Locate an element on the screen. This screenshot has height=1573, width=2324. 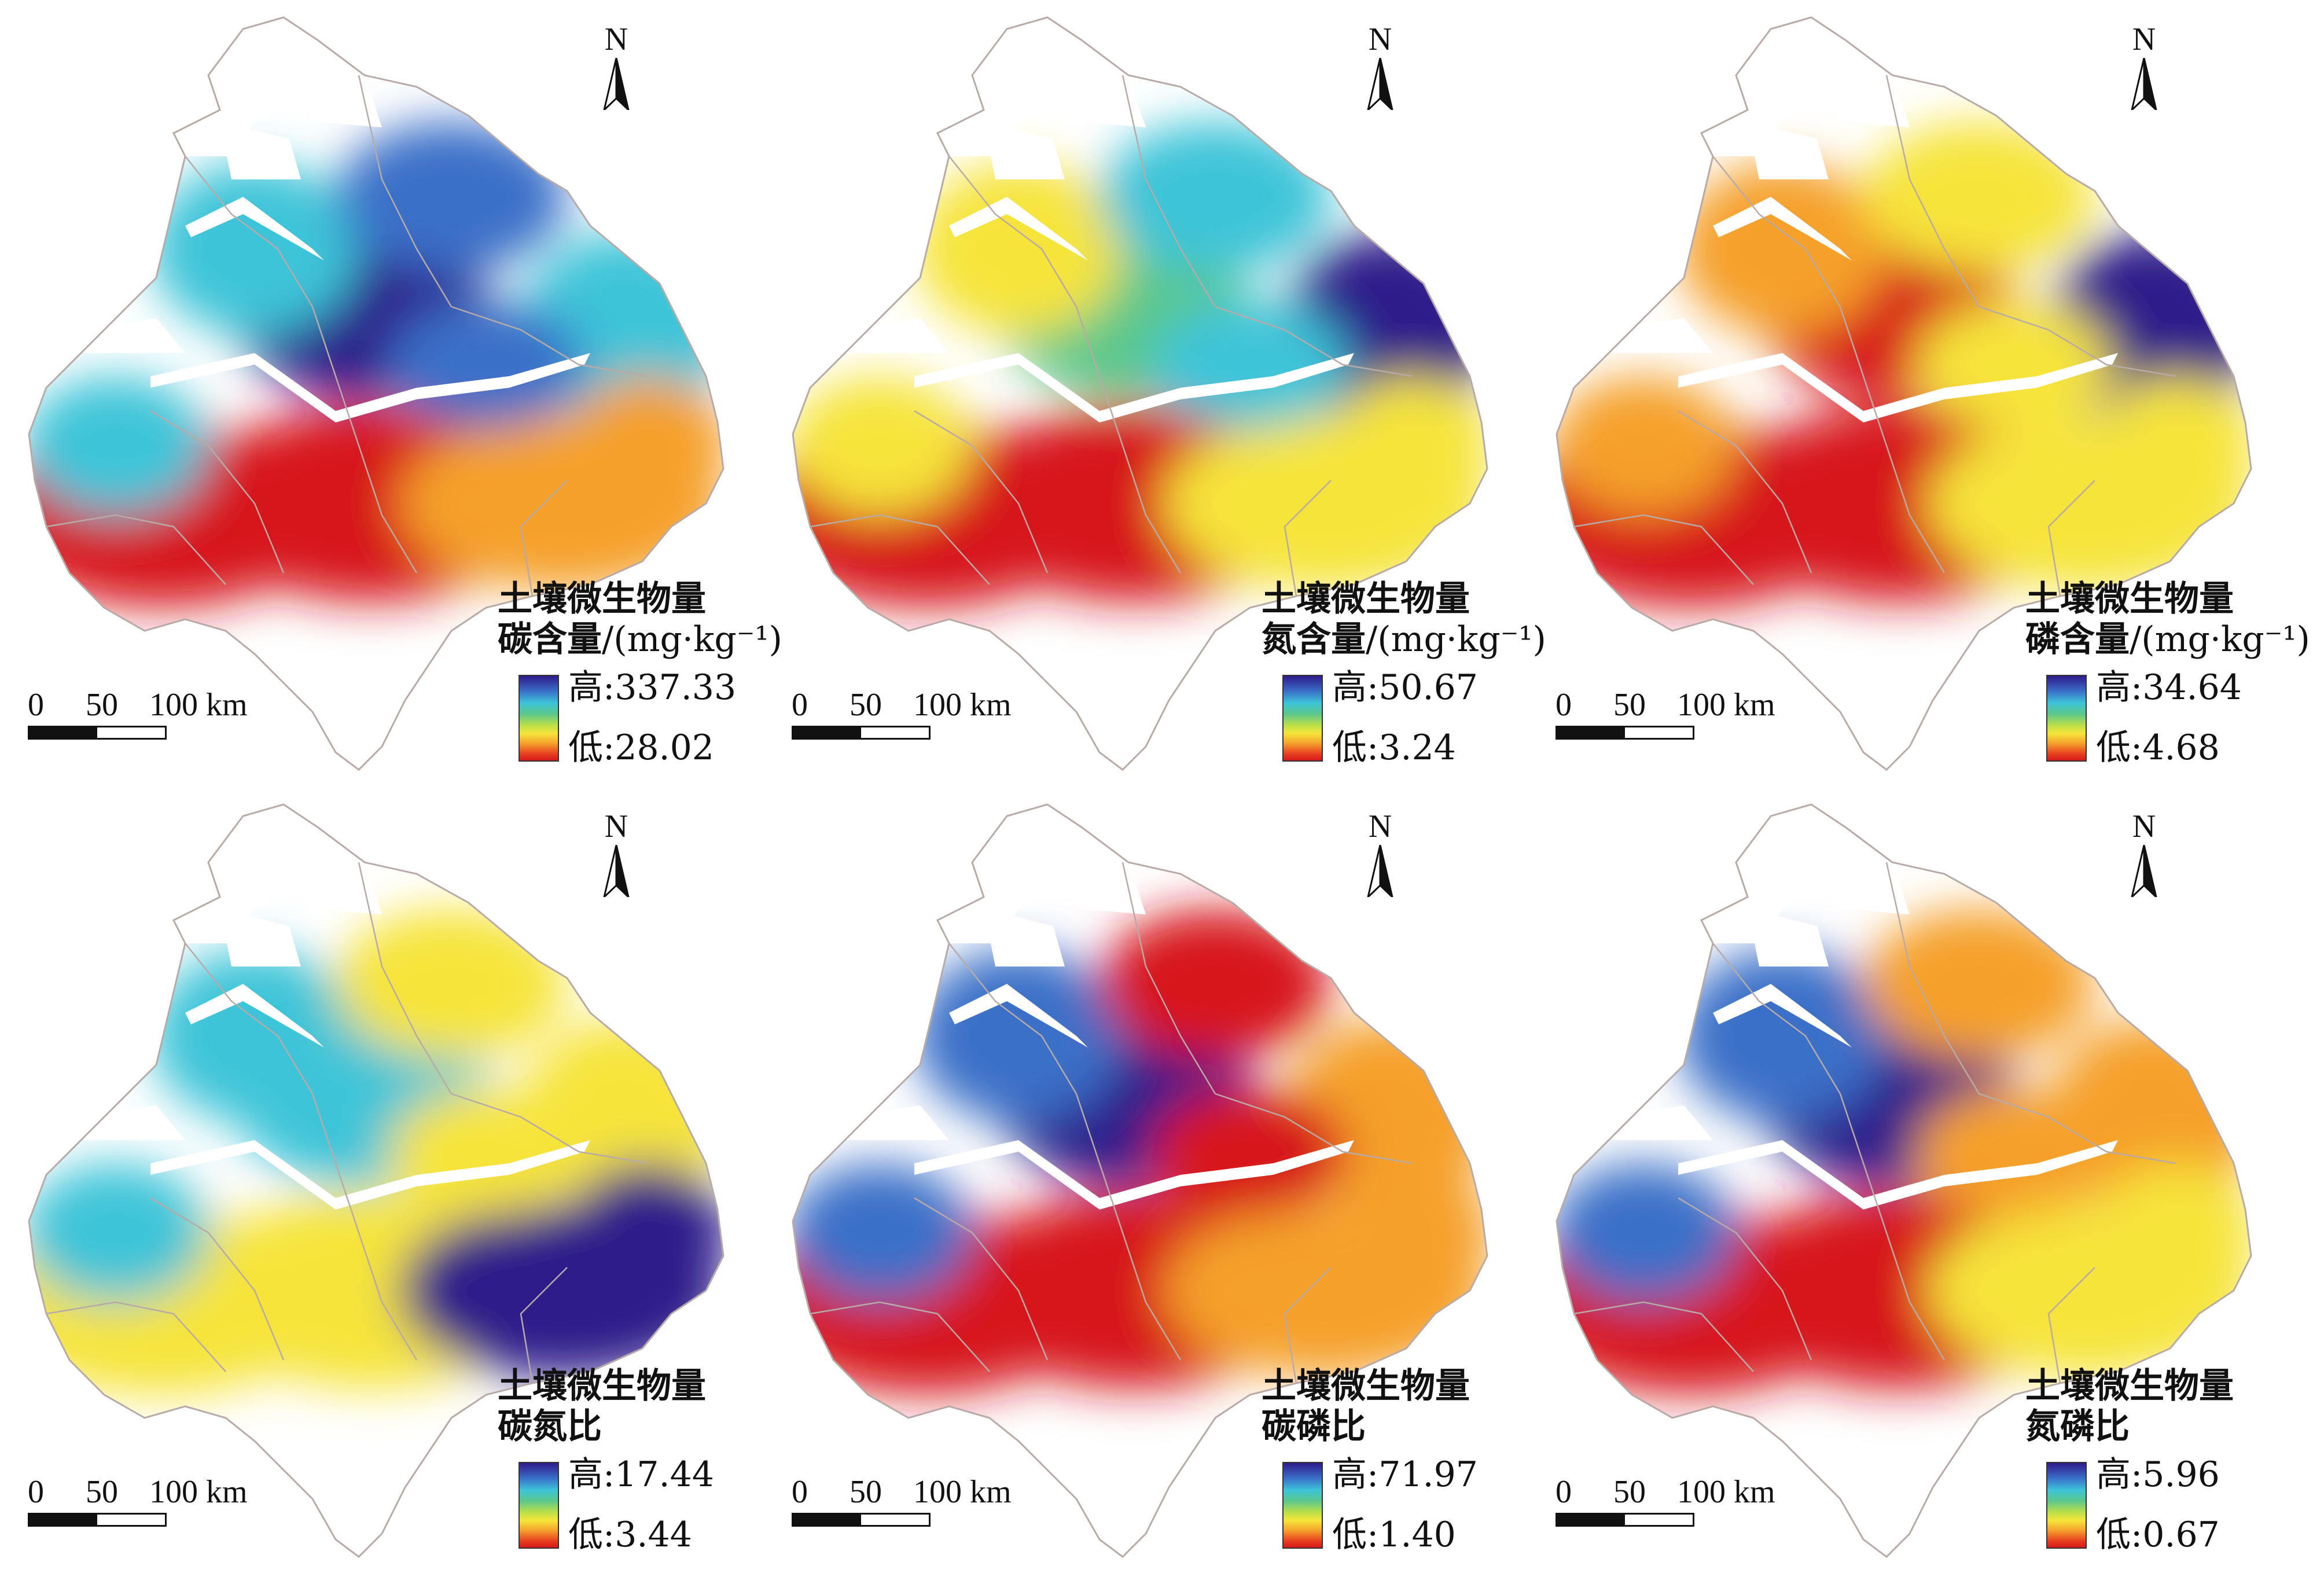
legend: 土壤微生物量 碳磷比 高:71.97 低:1.40 is located at coordinates (1370, 1459).